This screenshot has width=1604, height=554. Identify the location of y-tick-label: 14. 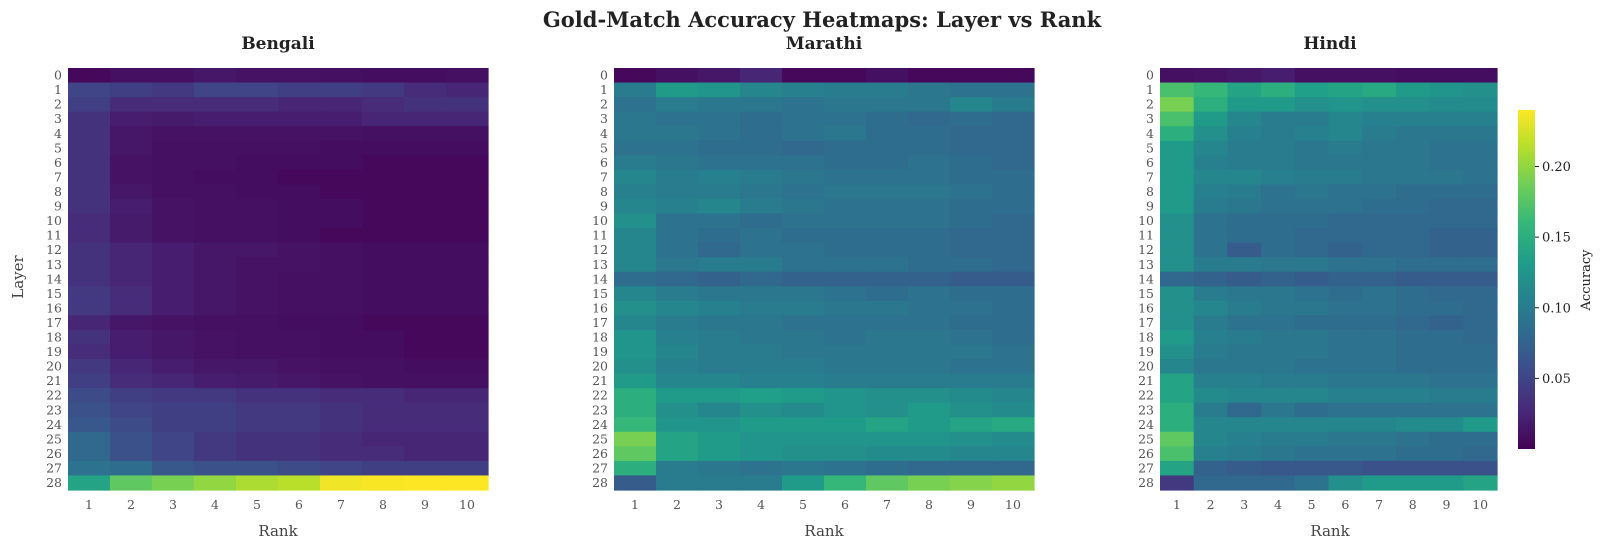
(54, 278).